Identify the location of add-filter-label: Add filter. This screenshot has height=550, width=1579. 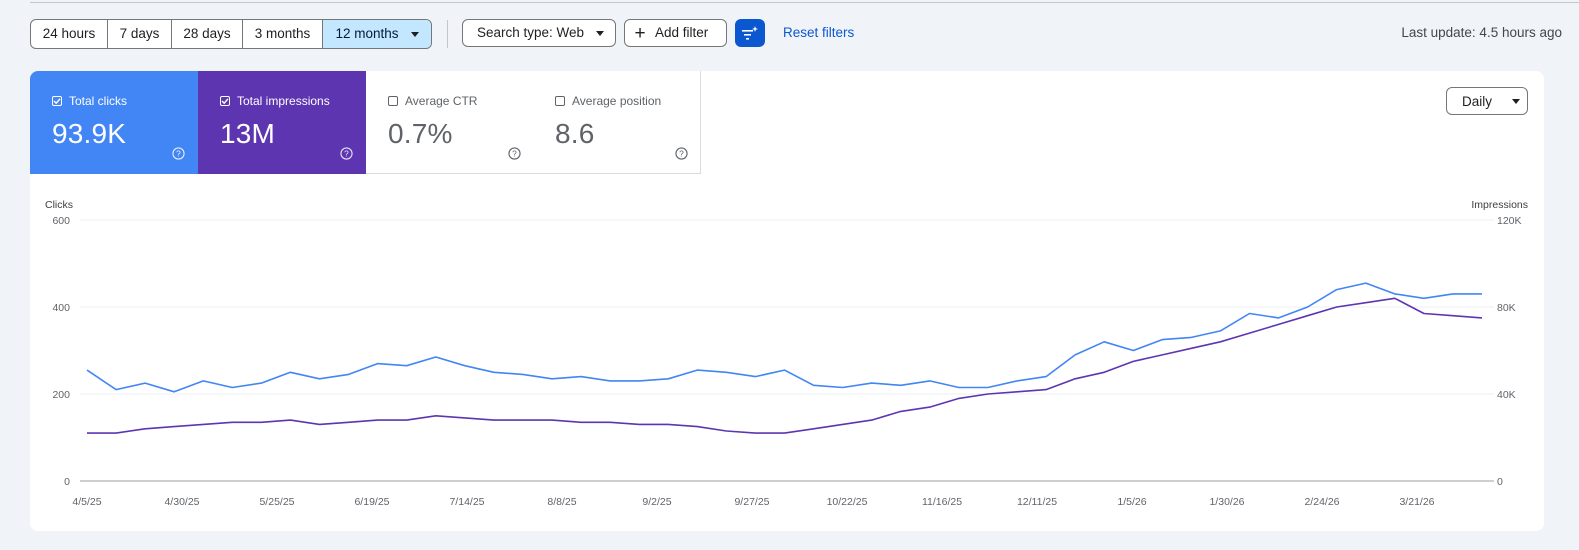
(682, 32).